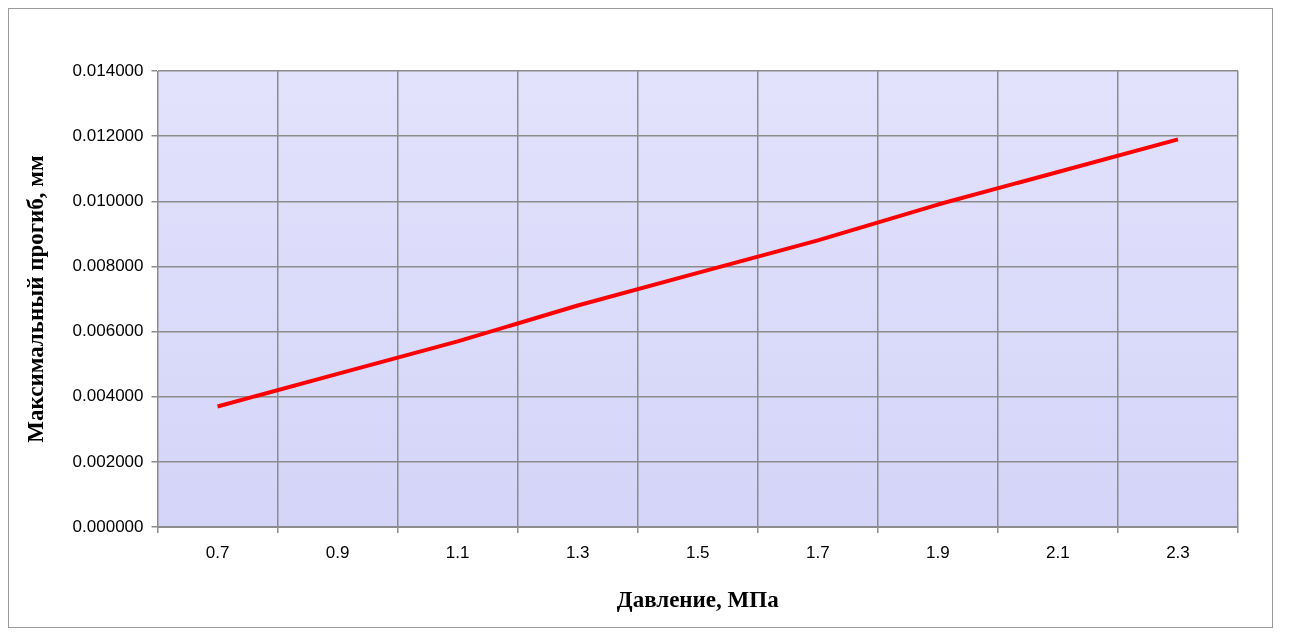 This screenshot has height=641, width=1291. Describe the element at coordinates (817, 552) in the screenshot. I see `x-tick-label: 1.7` at that location.